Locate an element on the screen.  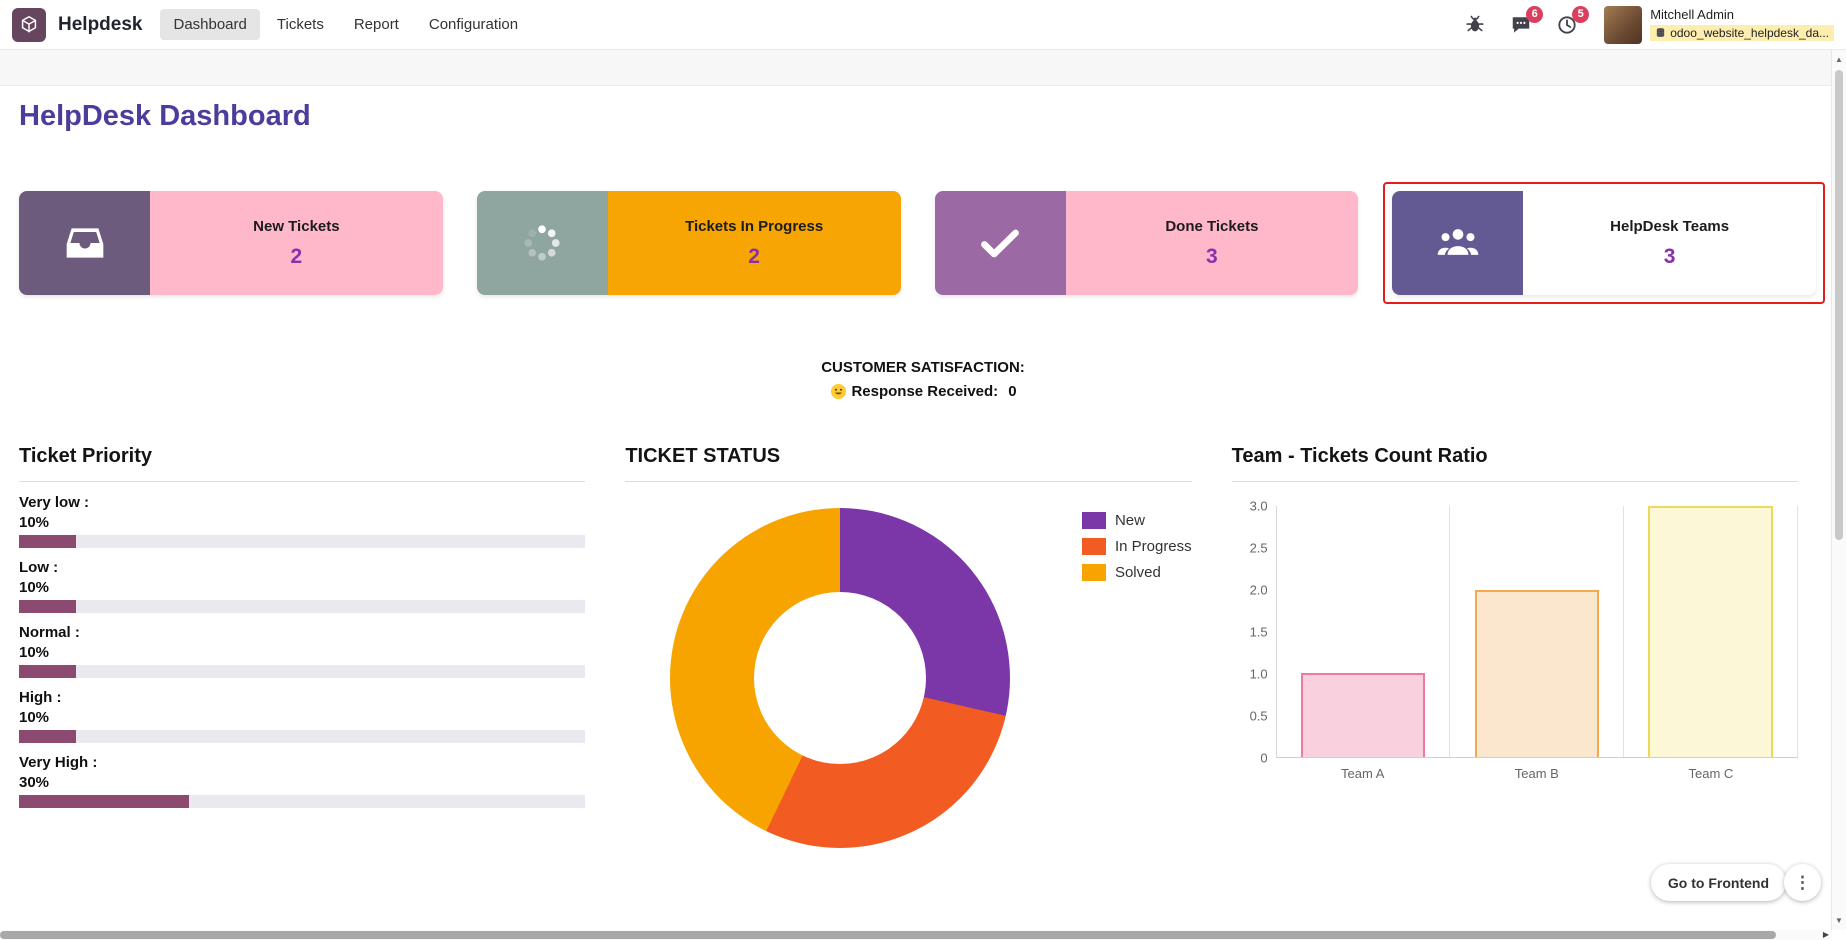
legend-label: Solved is located at coordinates (1137, 572).